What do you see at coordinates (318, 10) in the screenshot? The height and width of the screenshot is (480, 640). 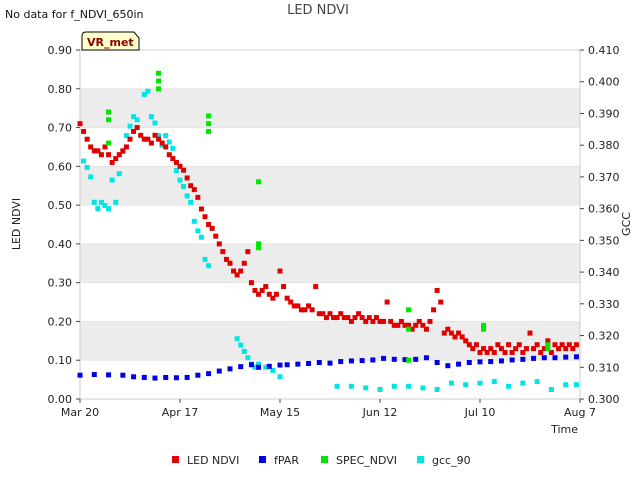 I see `chart-title: LED NDVI` at bounding box center [318, 10].